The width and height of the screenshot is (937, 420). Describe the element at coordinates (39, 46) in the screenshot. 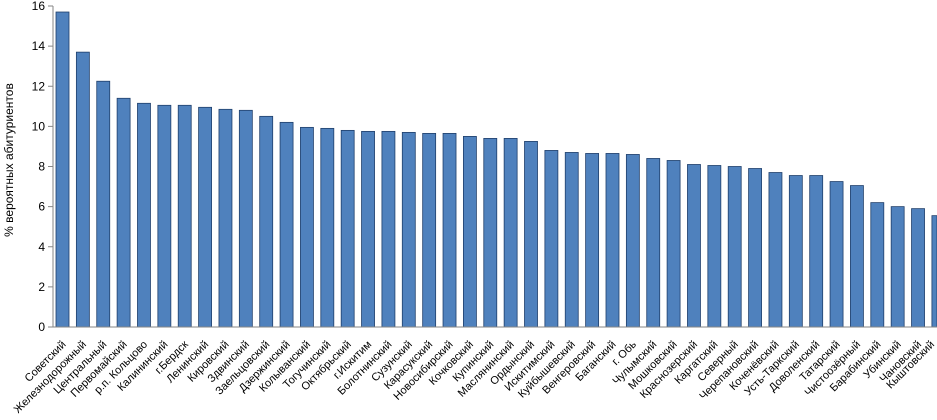

I see `y-tick-label: 14` at that location.